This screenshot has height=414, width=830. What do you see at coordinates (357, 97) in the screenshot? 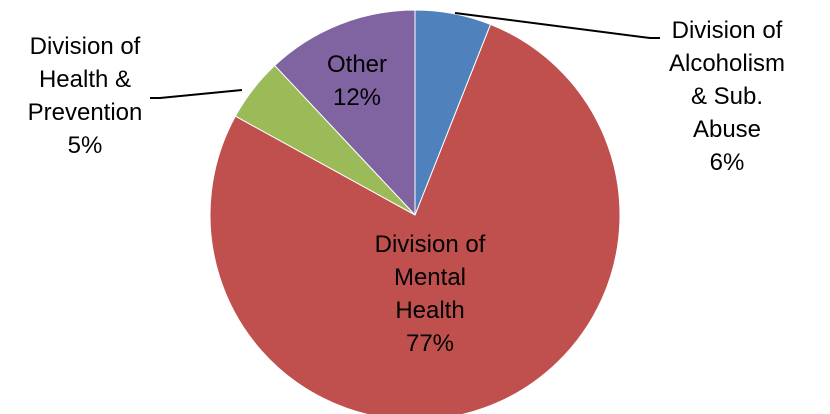
I see `value-label: 12%` at bounding box center [357, 97].